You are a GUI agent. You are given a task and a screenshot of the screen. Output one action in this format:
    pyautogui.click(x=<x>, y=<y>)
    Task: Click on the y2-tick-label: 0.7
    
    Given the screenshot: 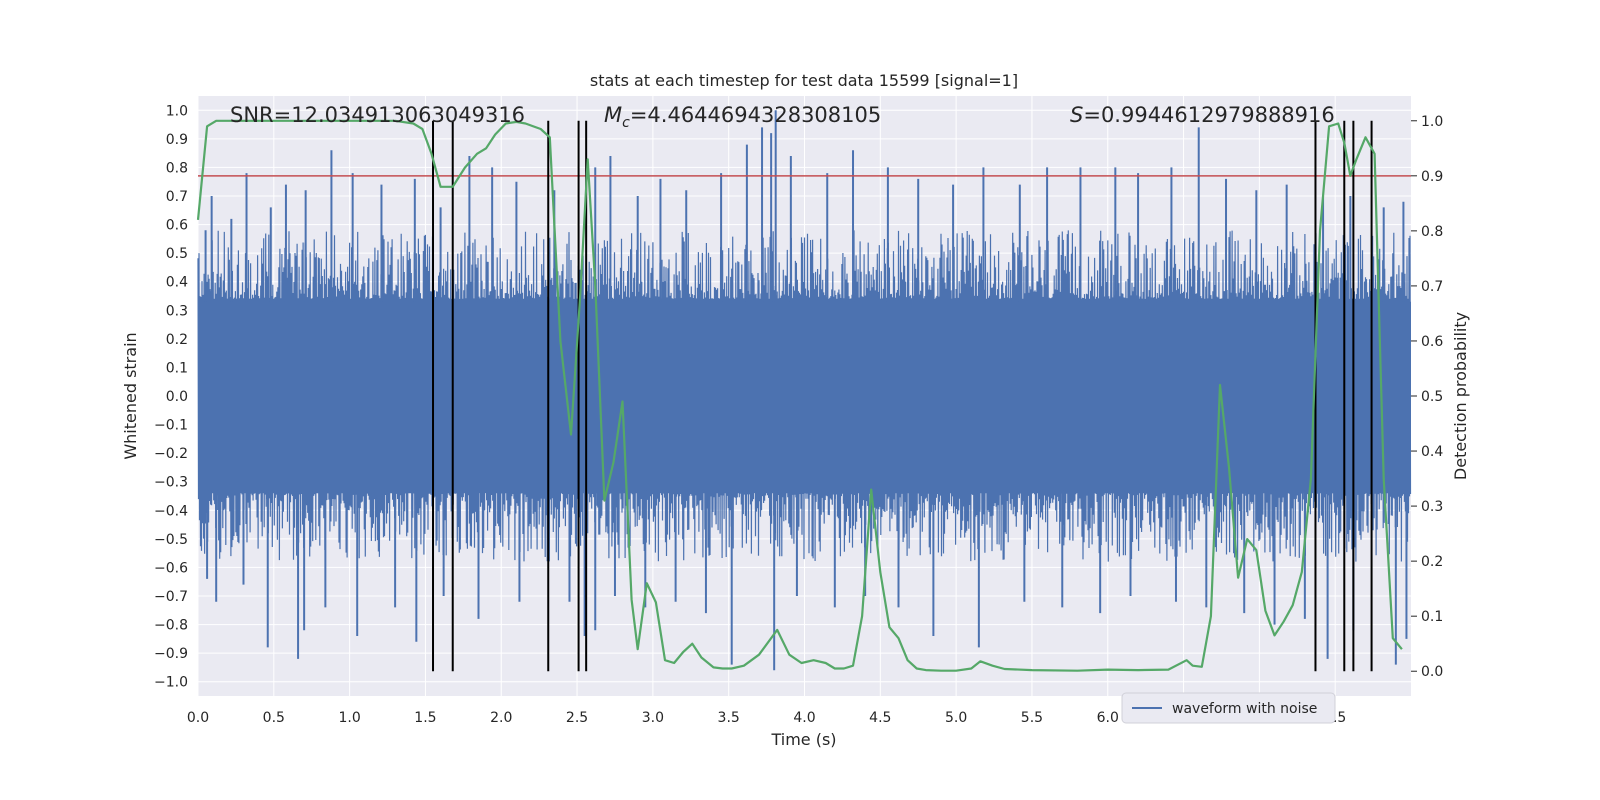 What is the action you would take?
    pyautogui.click(x=1432, y=287)
    